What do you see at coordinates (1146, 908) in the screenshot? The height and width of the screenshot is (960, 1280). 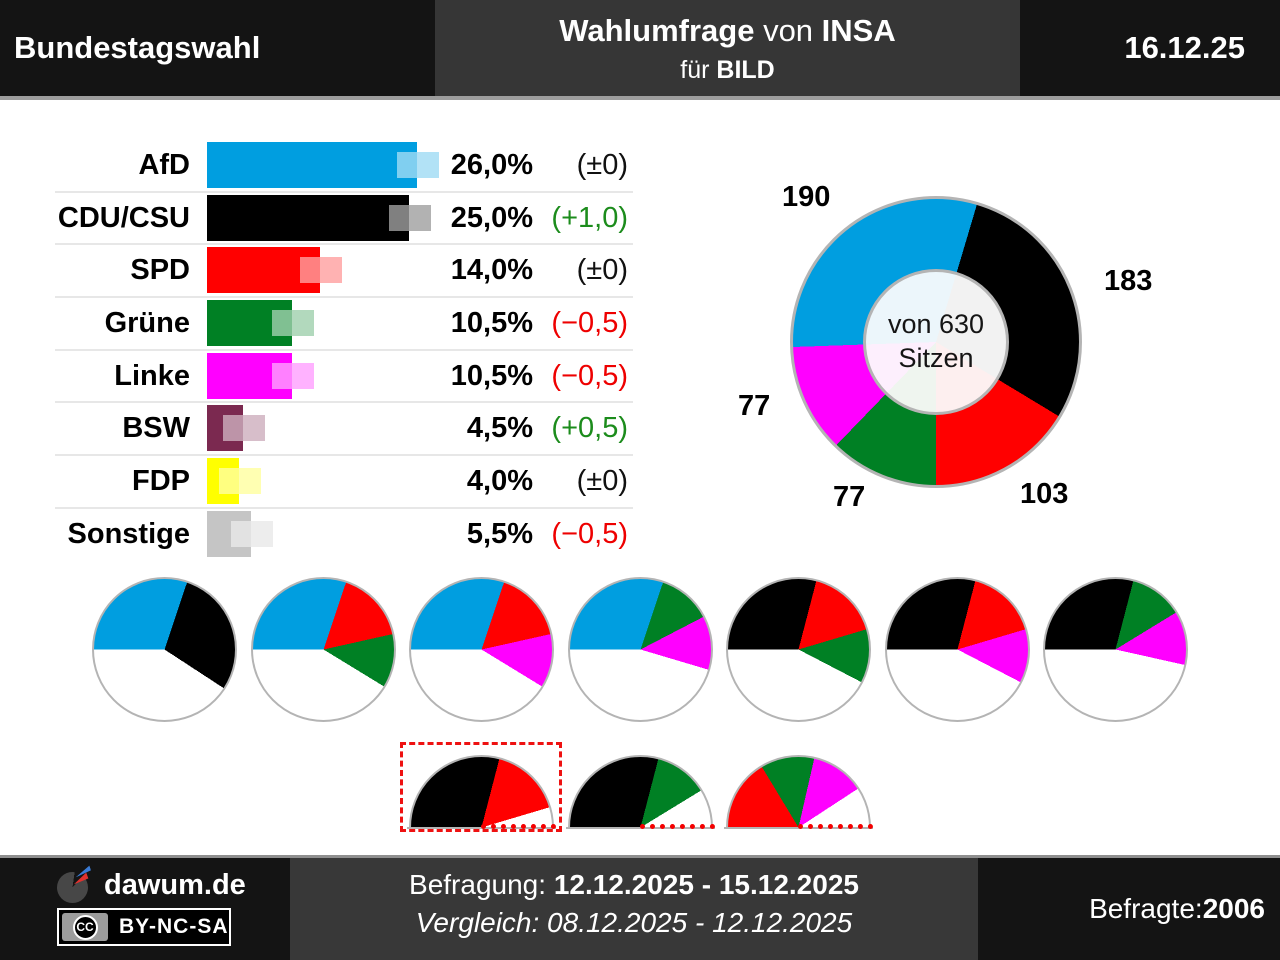 I see `respondents-label: Befragte:` at bounding box center [1146, 908].